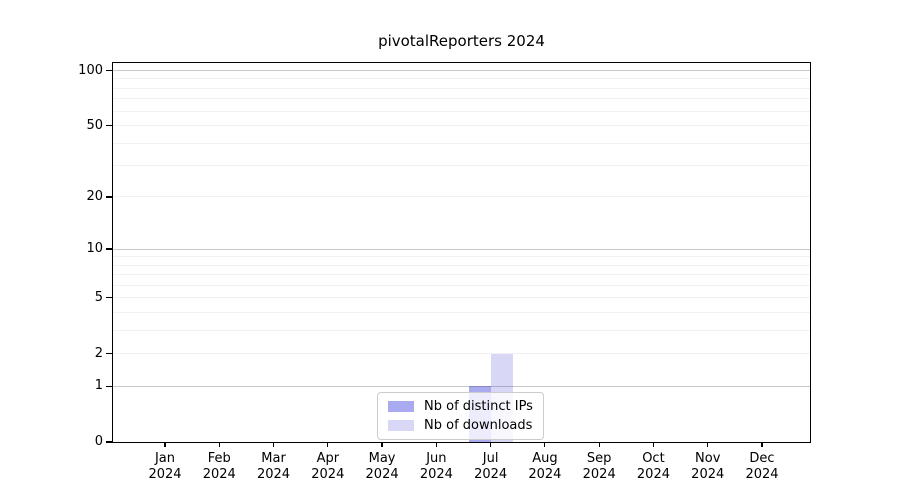  I want to click on legend-item-downloads: Nb of downloads, so click(460, 425).